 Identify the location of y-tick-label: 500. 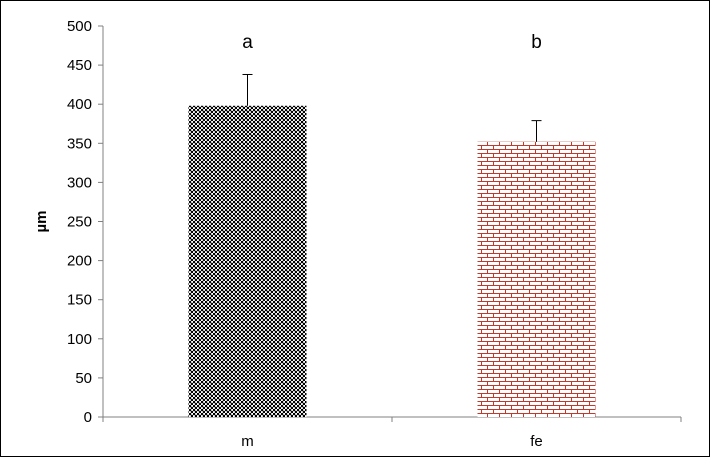
(79, 26).